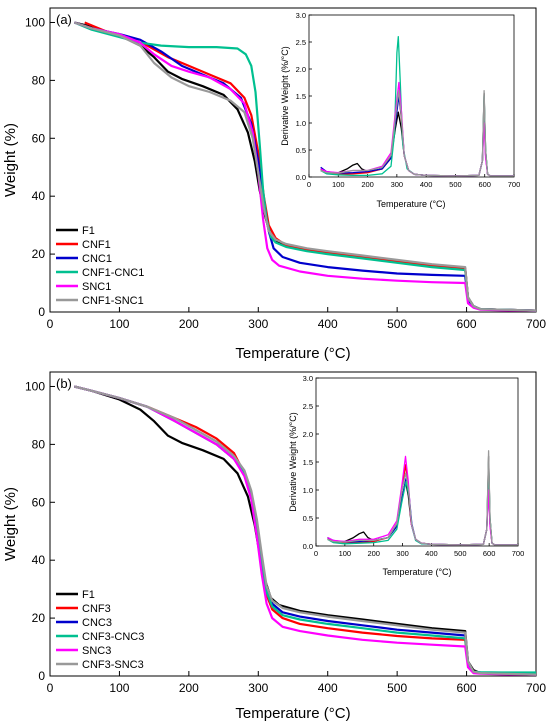  I want to click on panel-a-inset-y-axis-label: Derivative Weight (%/°C), so click(285, 95).